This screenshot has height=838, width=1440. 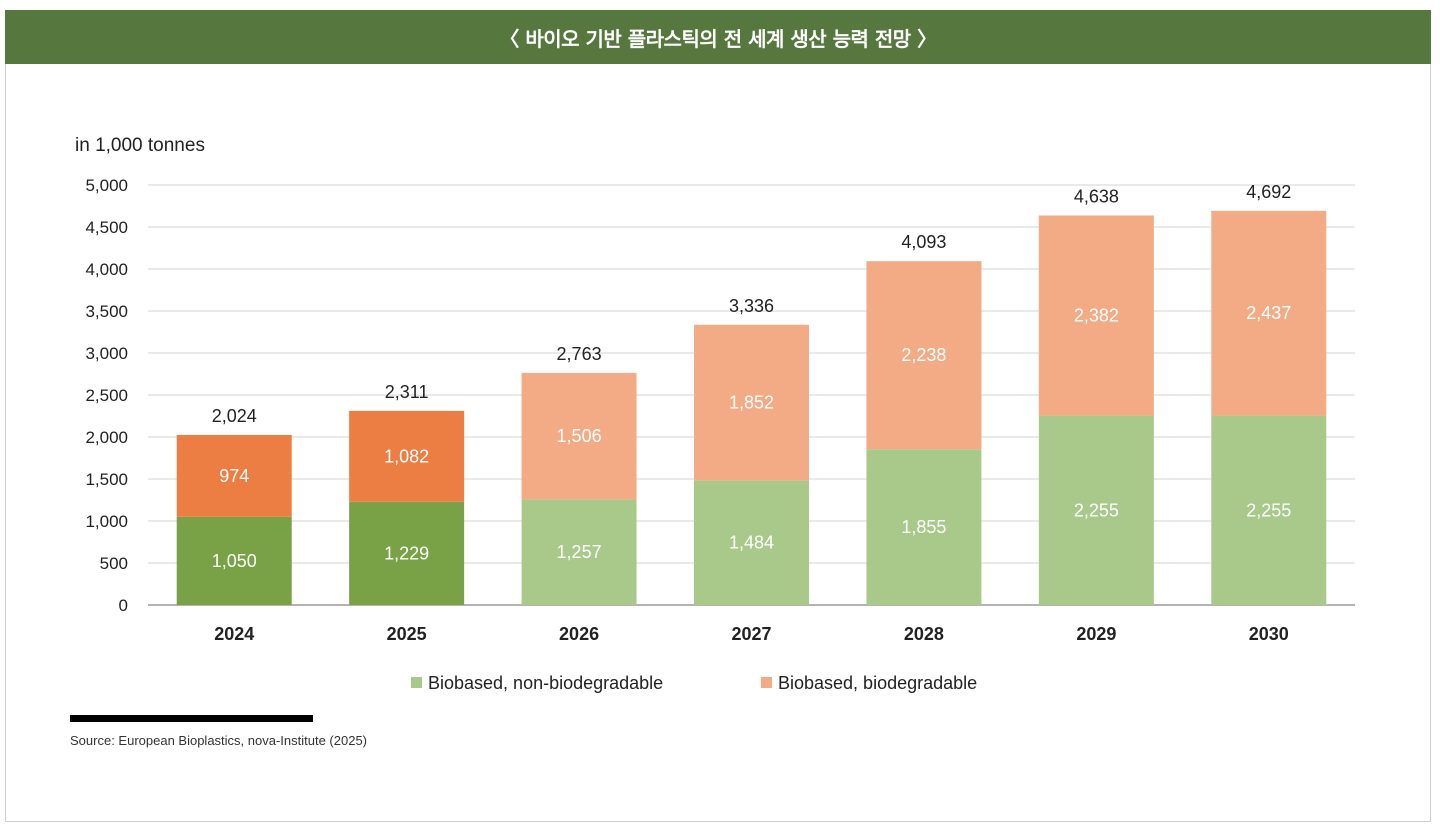 I want to click on bar-biodegradable-2027, so click(x=751, y=402).